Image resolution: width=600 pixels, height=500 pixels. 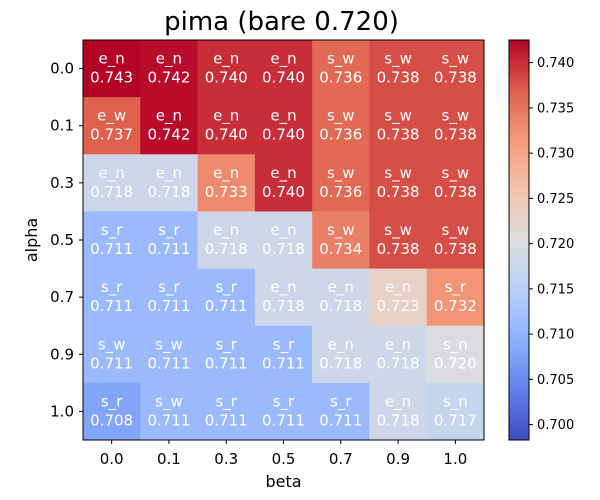 I want to click on colorbar-tick-label: 0.730, so click(x=555, y=154).